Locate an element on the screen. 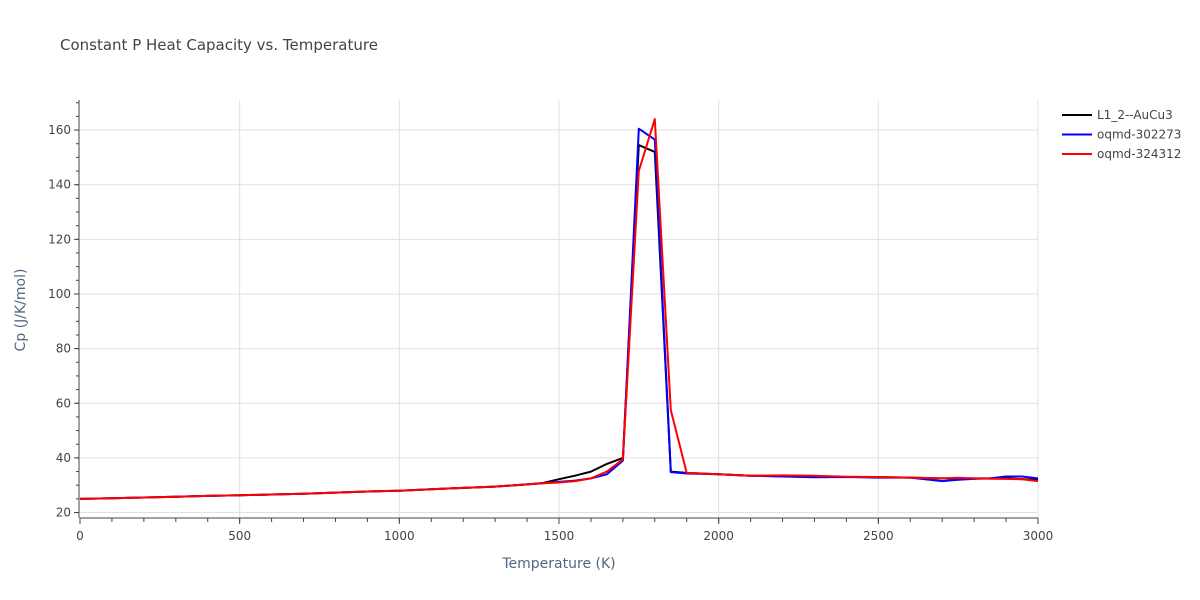 This screenshot has height=600, width=1200. y-tick-label: 160 is located at coordinates (59, 130).